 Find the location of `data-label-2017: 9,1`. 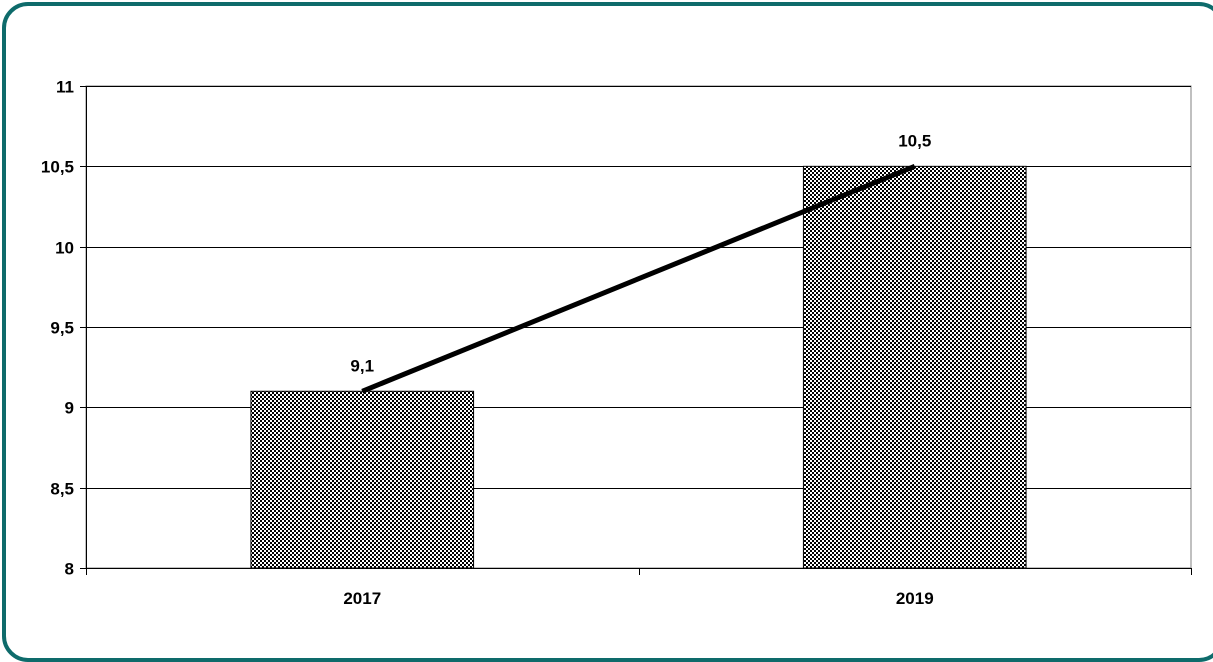

data-label-2017: 9,1 is located at coordinates (362, 365).